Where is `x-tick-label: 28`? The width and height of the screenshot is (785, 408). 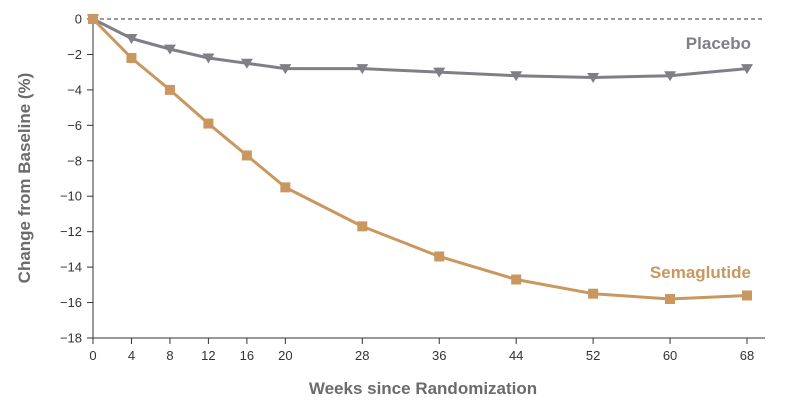
x-tick-label: 28 is located at coordinates (362, 355).